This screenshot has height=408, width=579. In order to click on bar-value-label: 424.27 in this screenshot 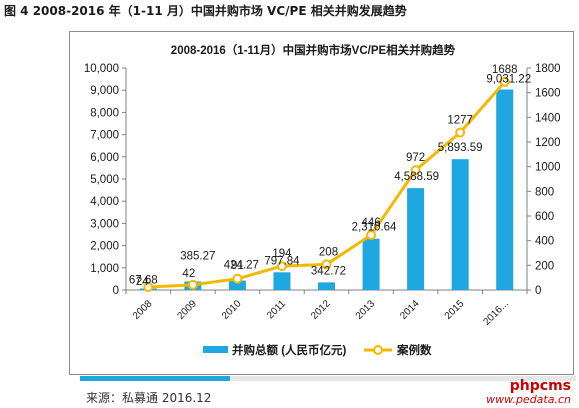, I will do `click(241, 266)`.